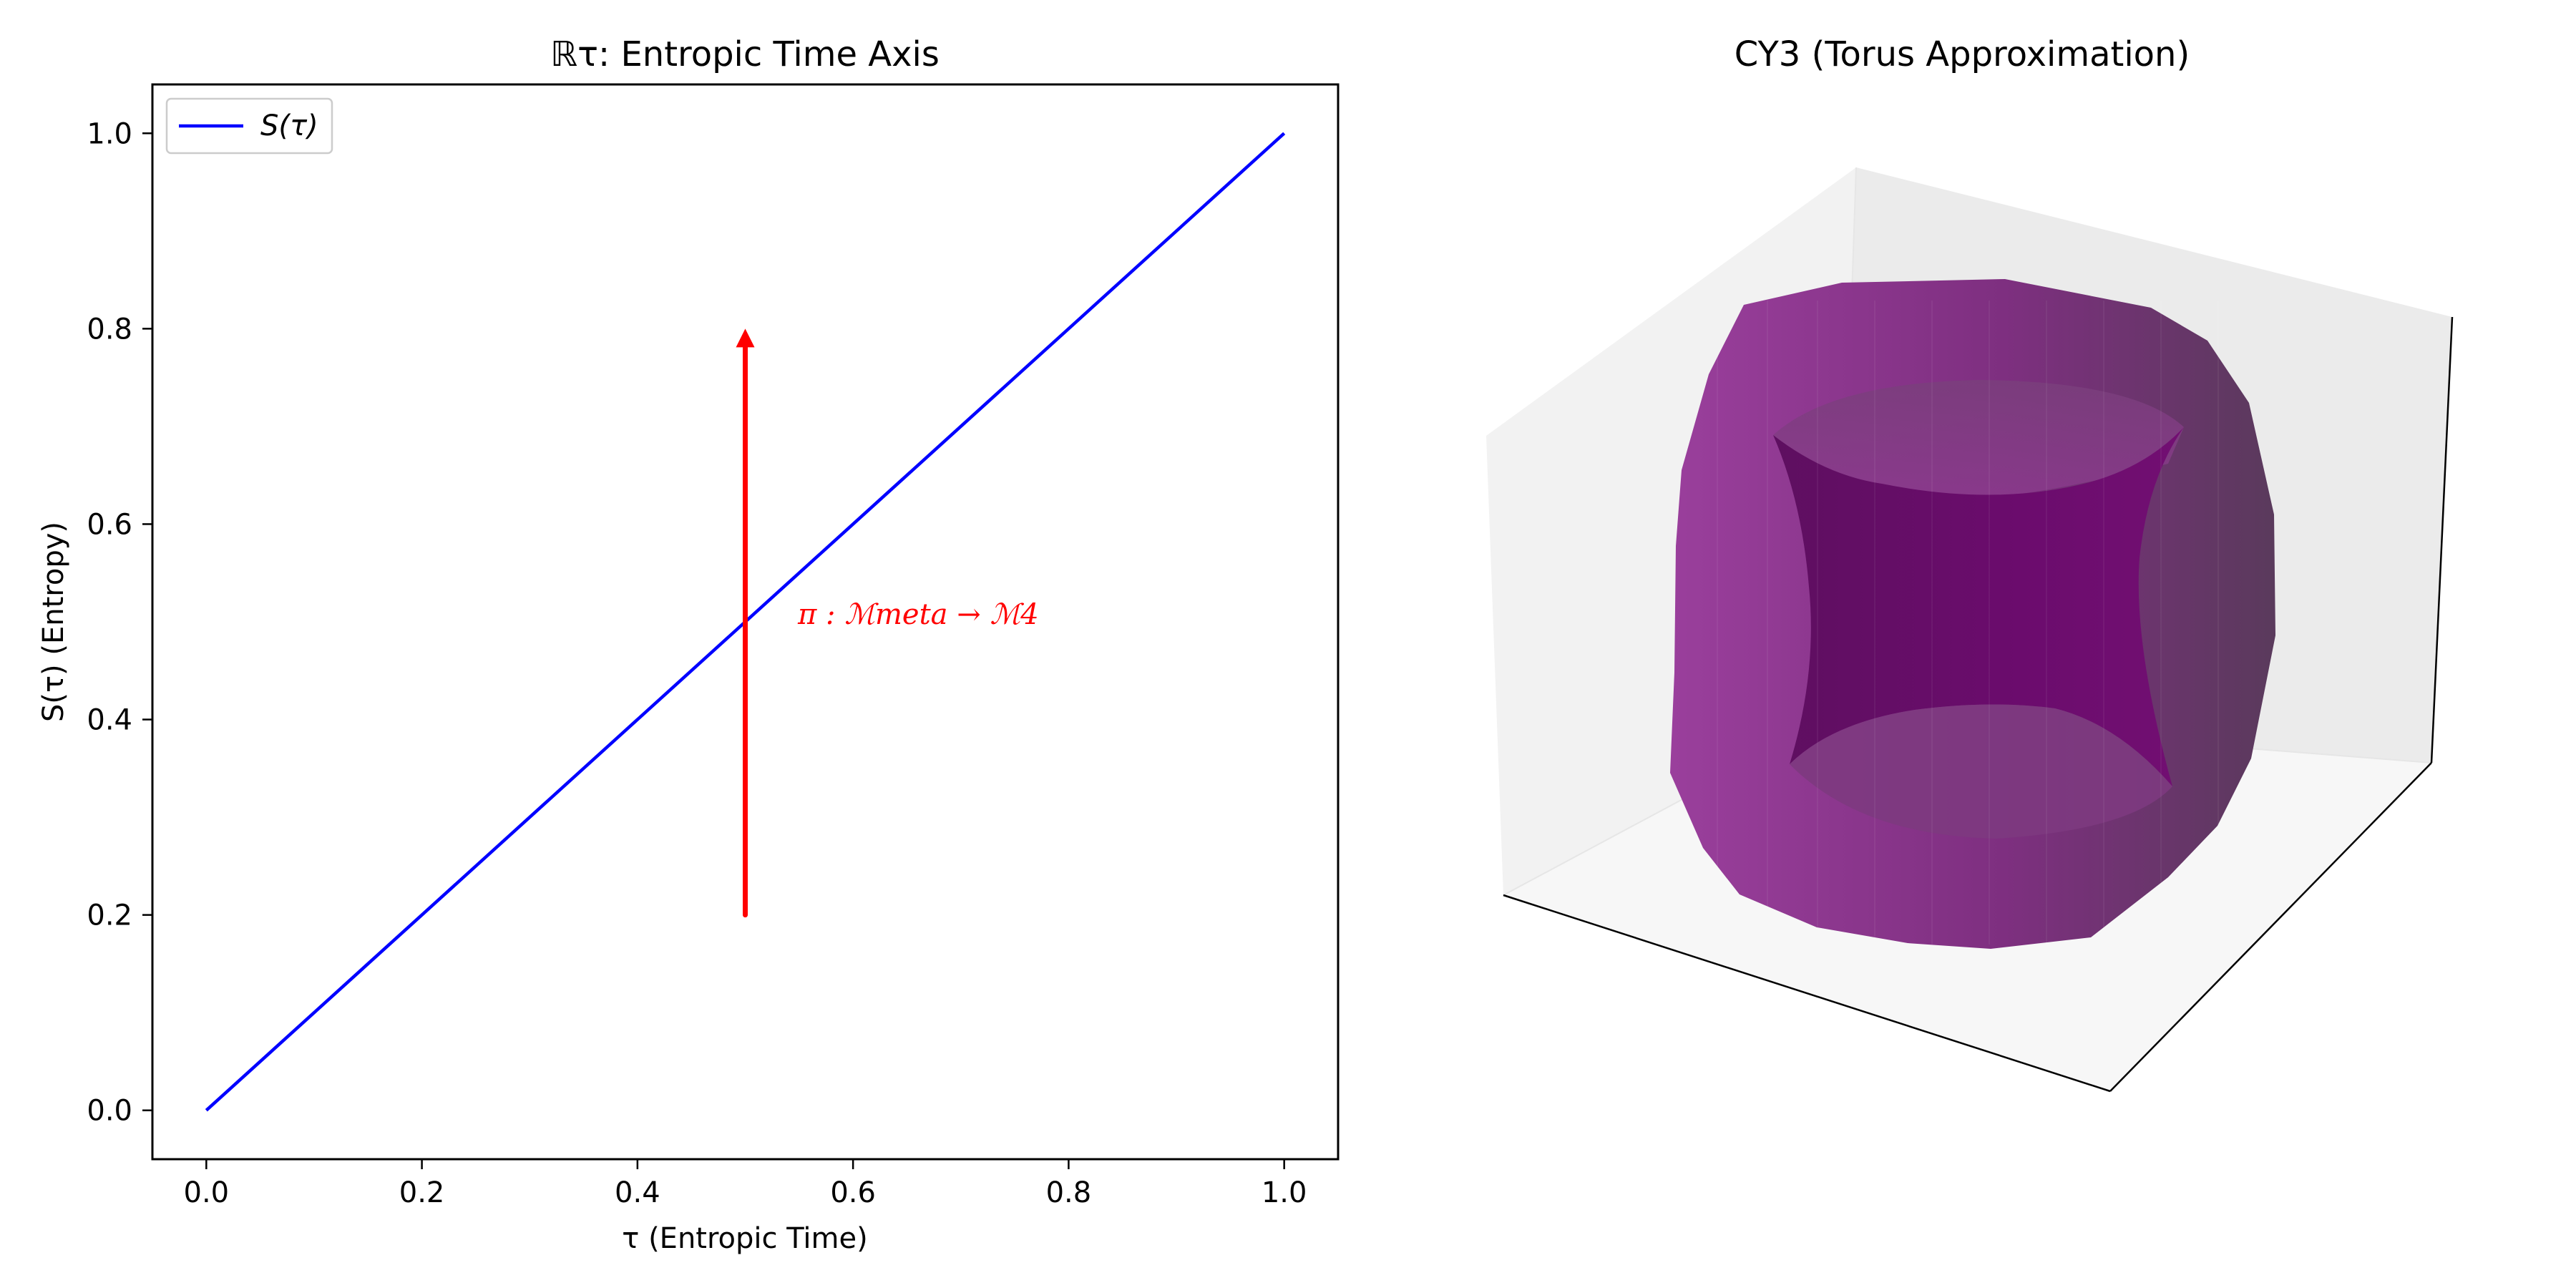  Describe the element at coordinates (109, 1111) in the screenshot. I see `y-tick-label: 0.0` at that location.